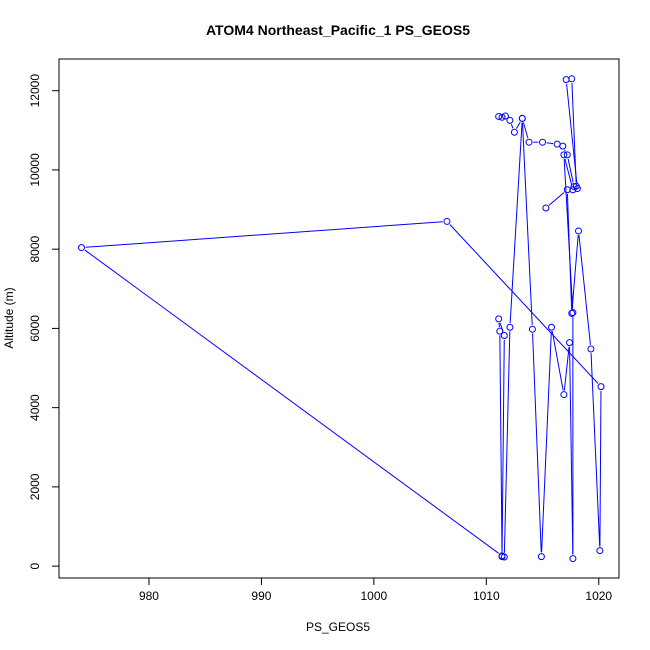 The image size is (650, 650). Describe the element at coordinates (35, 565) in the screenshot. I see `y-tick-label: 0` at that location.